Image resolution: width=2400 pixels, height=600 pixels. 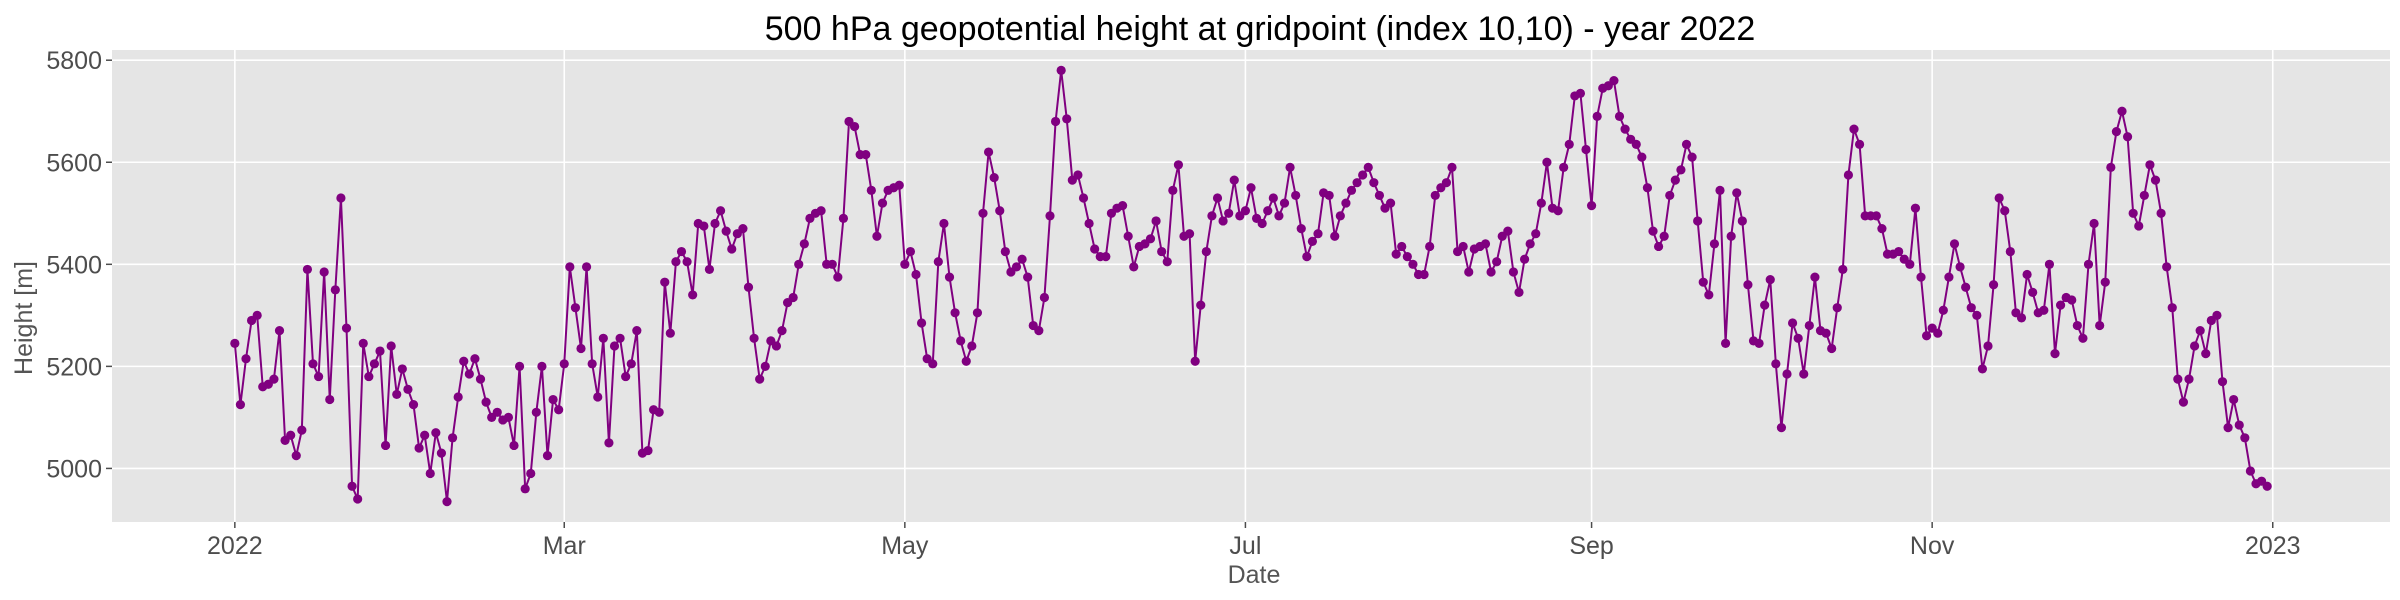 I want to click on y-tick-label: 5200, so click(x=74, y=367).